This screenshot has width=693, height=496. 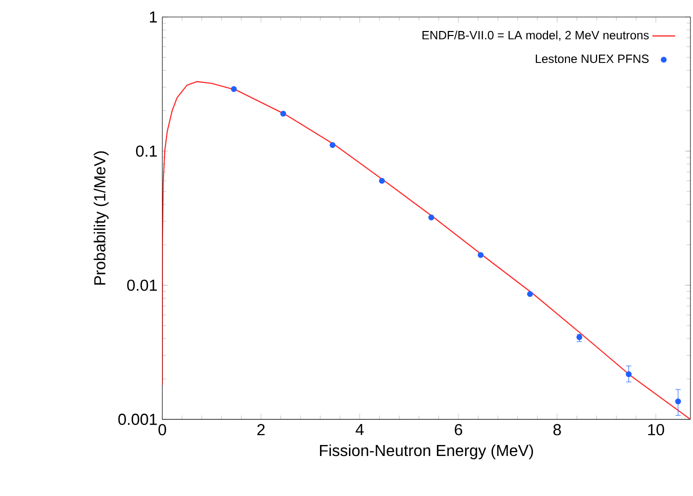 What do you see at coordinates (458, 430) in the screenshot?
I see `x-tick-label: 6` at bounding box center [458, 430].